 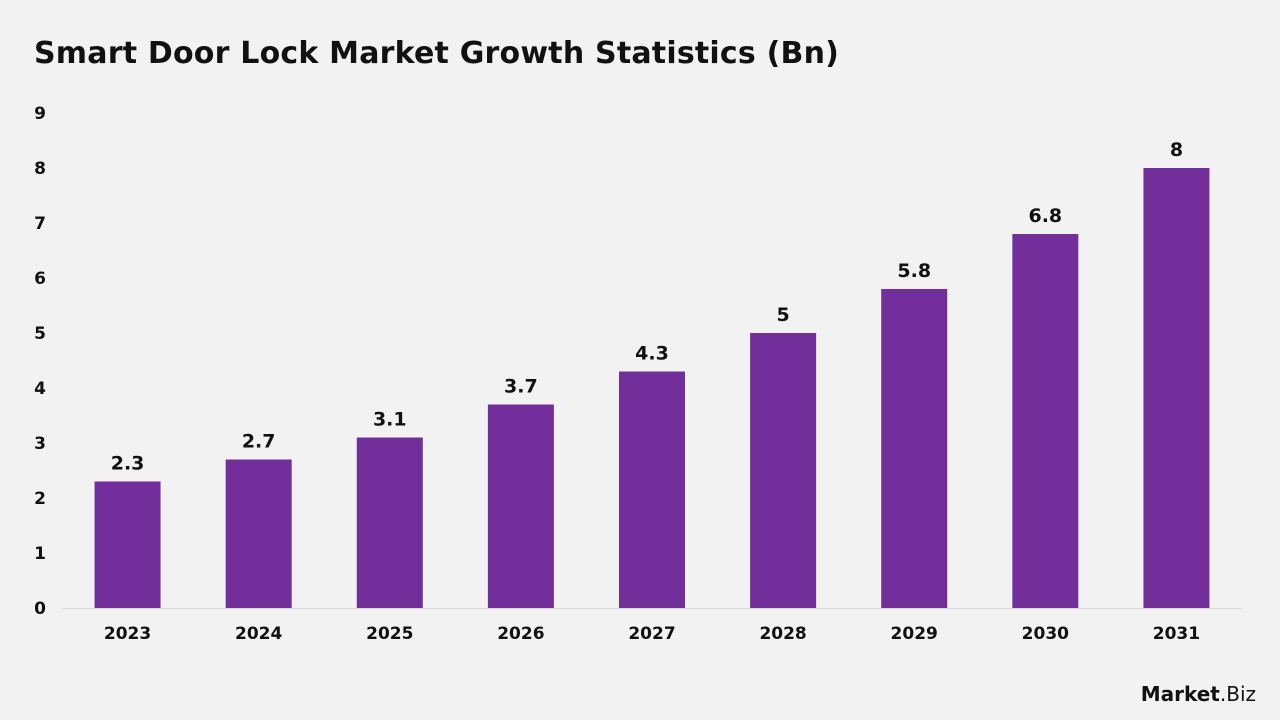 What do you see at coordinates (1045, 216) in the screenshot?
I see `data-label-2030: 6.8` at bounding box center [1045, 216].